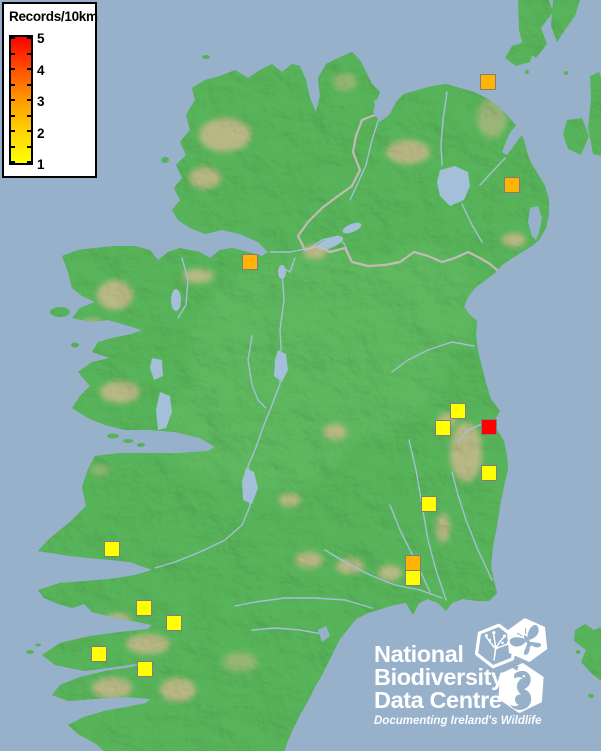 This screenshot has height=751, width=601. What do you see at coordinates (41, 70) in the screenshot?
I see `legend-tick-label: 4` at bounding box center [41, 70].